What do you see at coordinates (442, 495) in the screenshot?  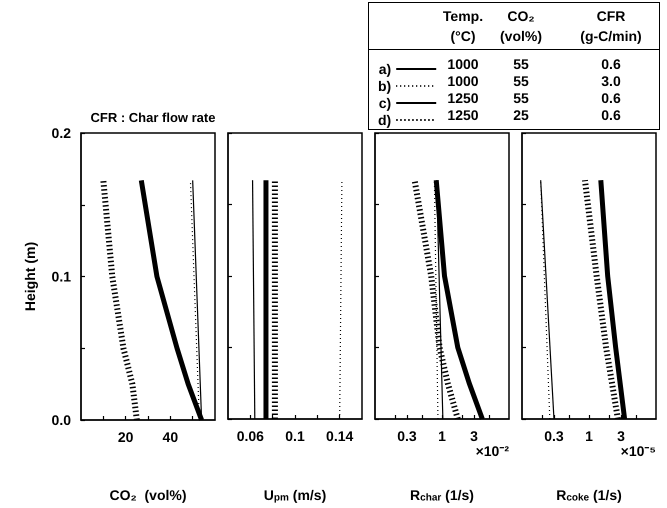 I see `x-axis-title: Rchar (1/s)` at bounding box center [442, 495].